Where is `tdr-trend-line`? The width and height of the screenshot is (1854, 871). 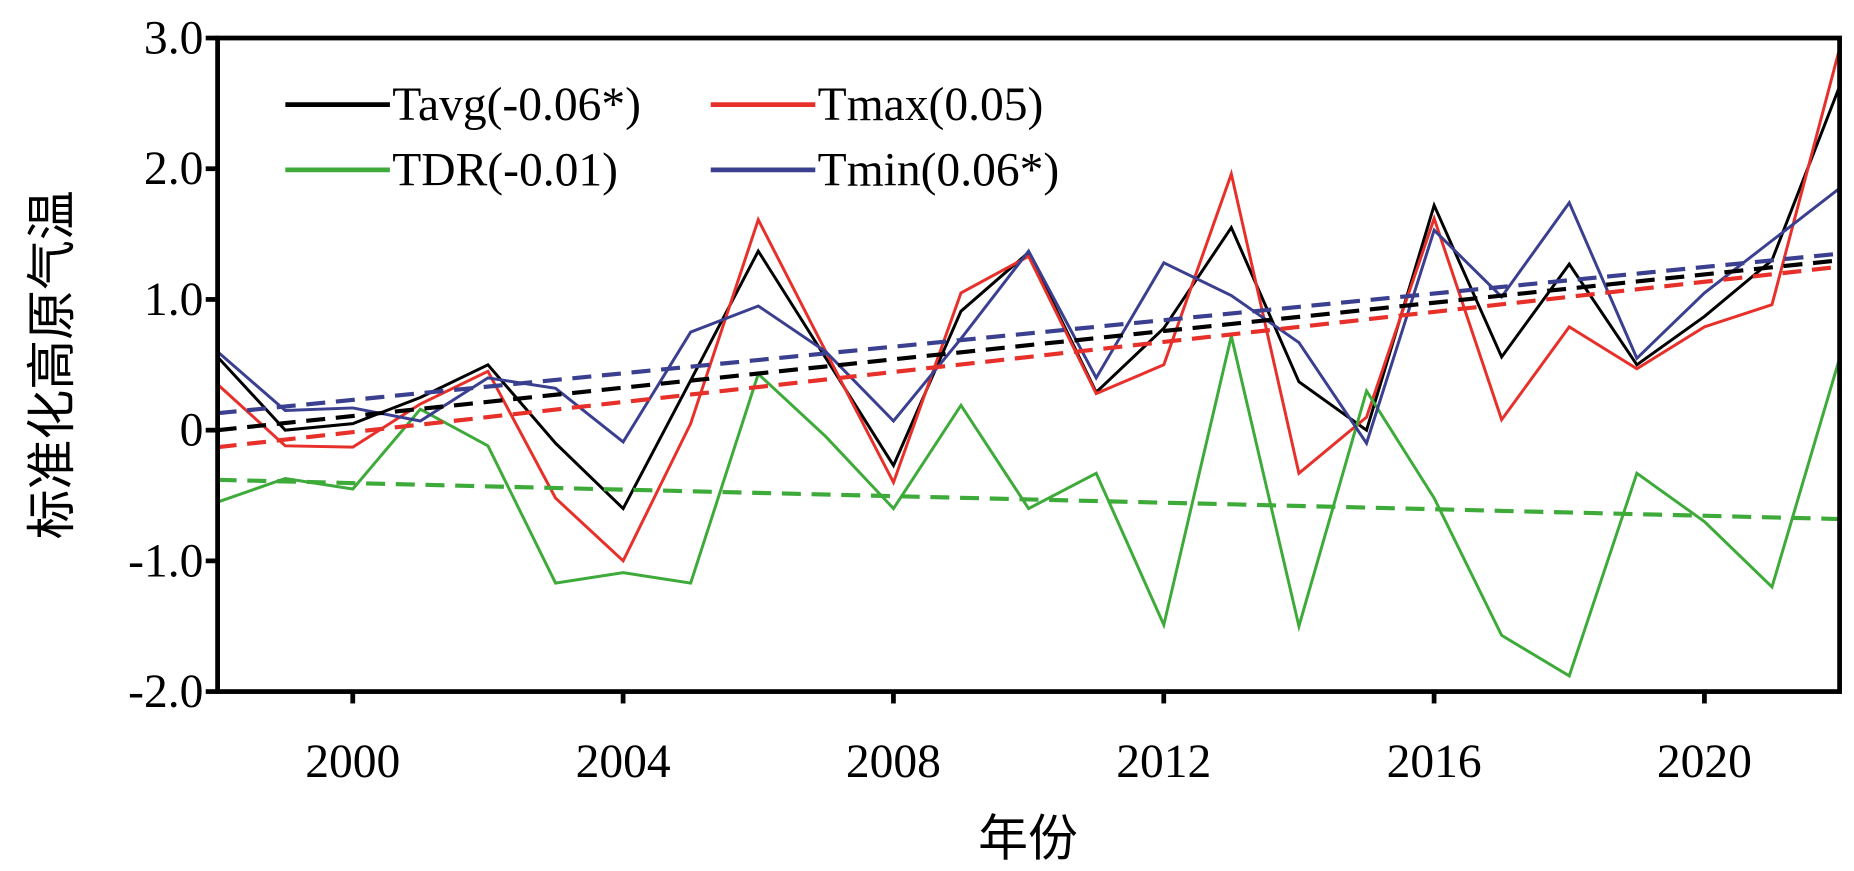
tdr-trend-line is located at coordinates (1028, 499).